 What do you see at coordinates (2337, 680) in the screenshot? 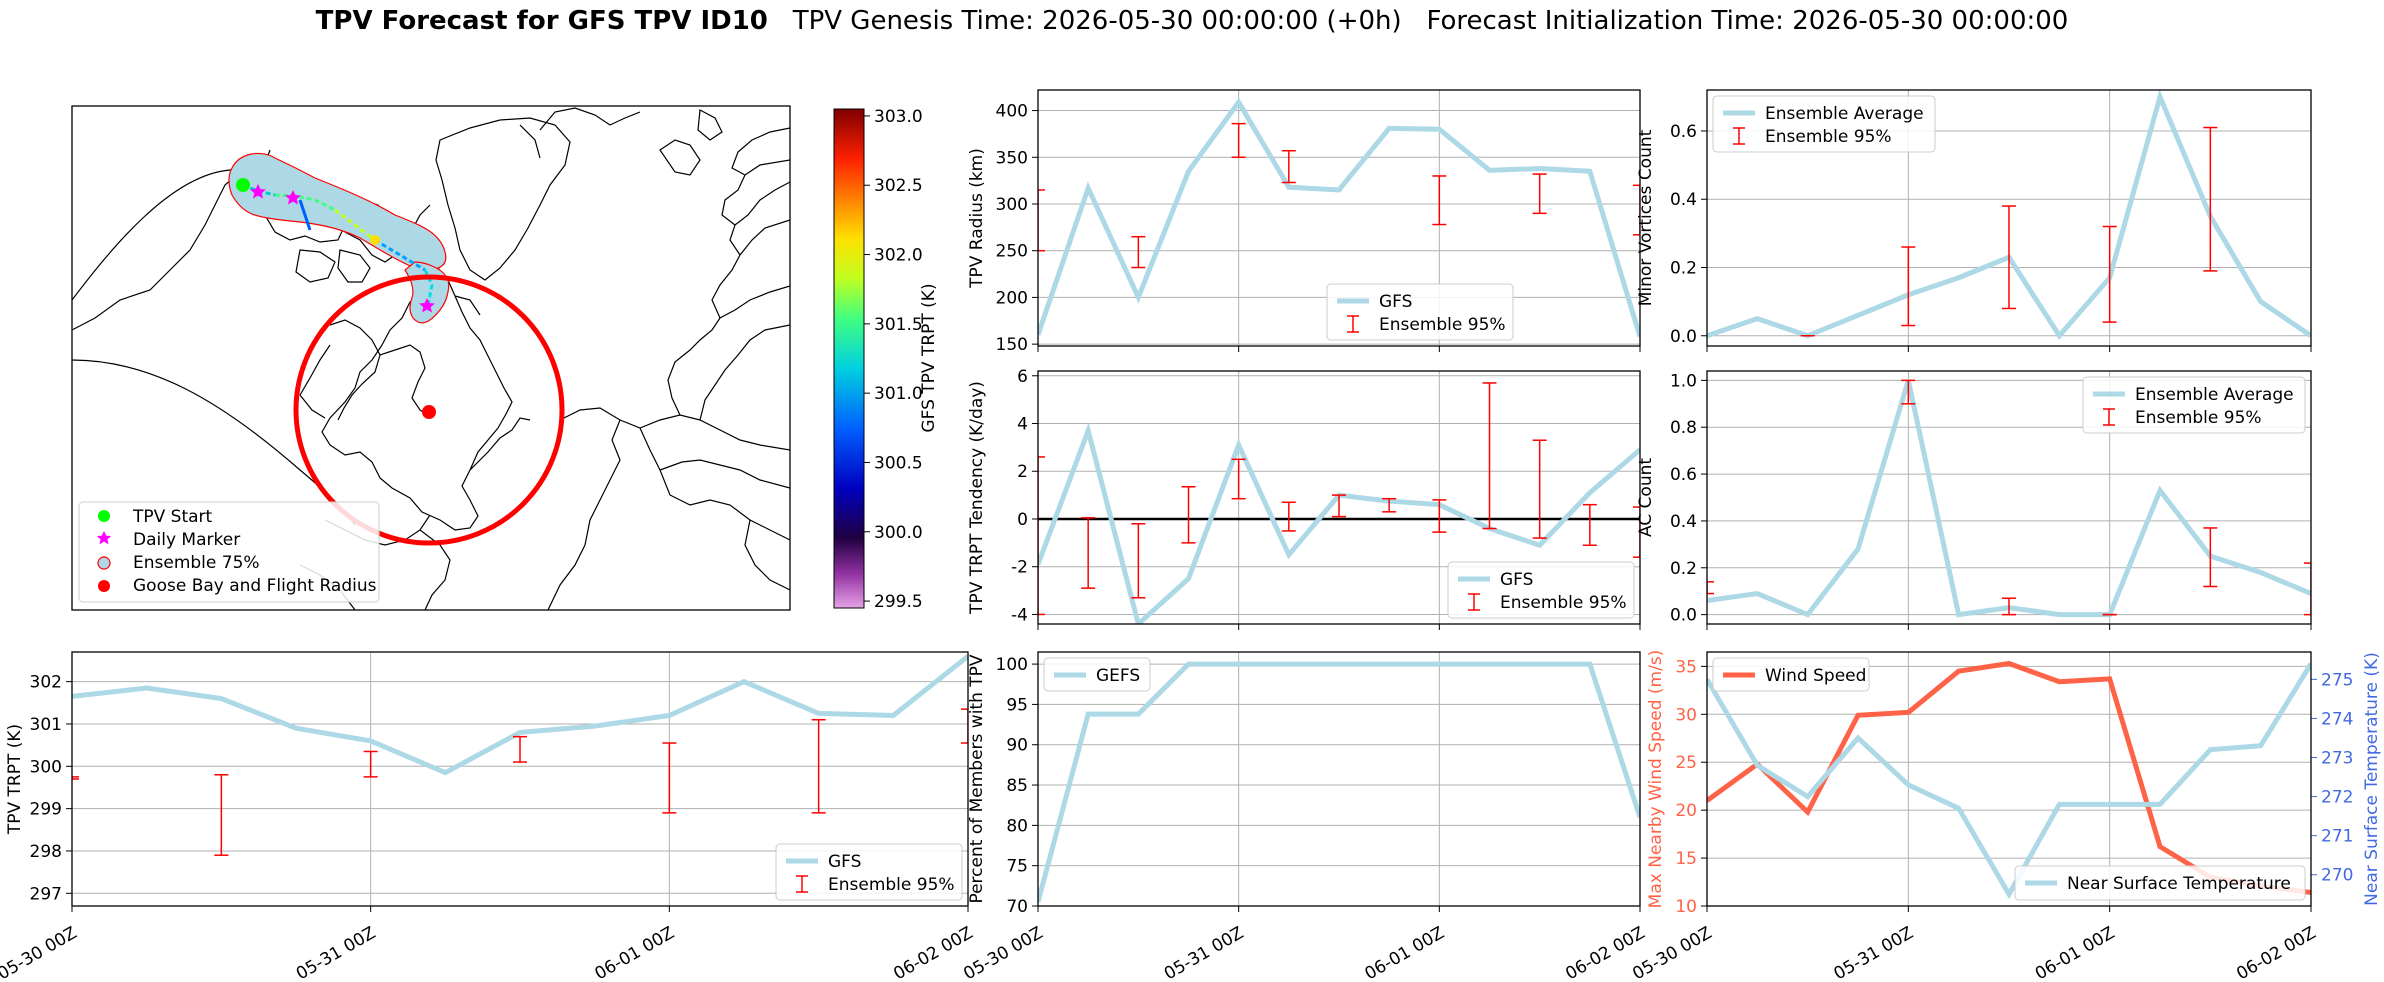
I see `y-tick-label-right: 275` at bounding box center [2337, 680].